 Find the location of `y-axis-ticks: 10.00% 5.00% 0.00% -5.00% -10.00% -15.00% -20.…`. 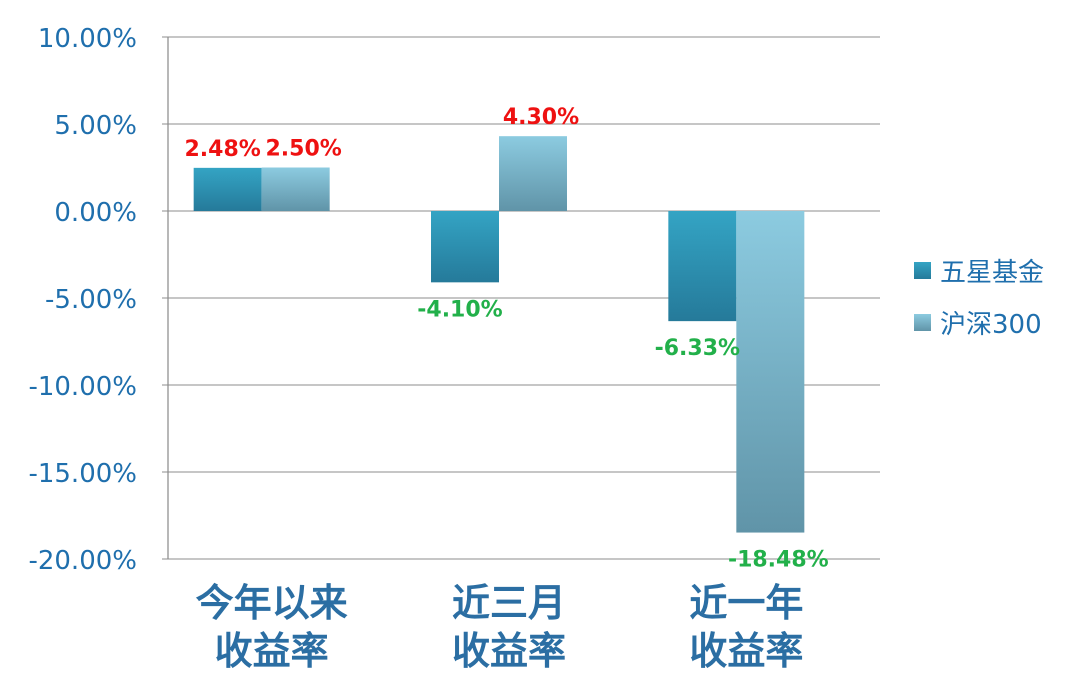

y-axis-ticks: 10.00% 5.00% 0.00% -5.00% -10.00% -15.00% -20.… is located at coordinates (82, 300).